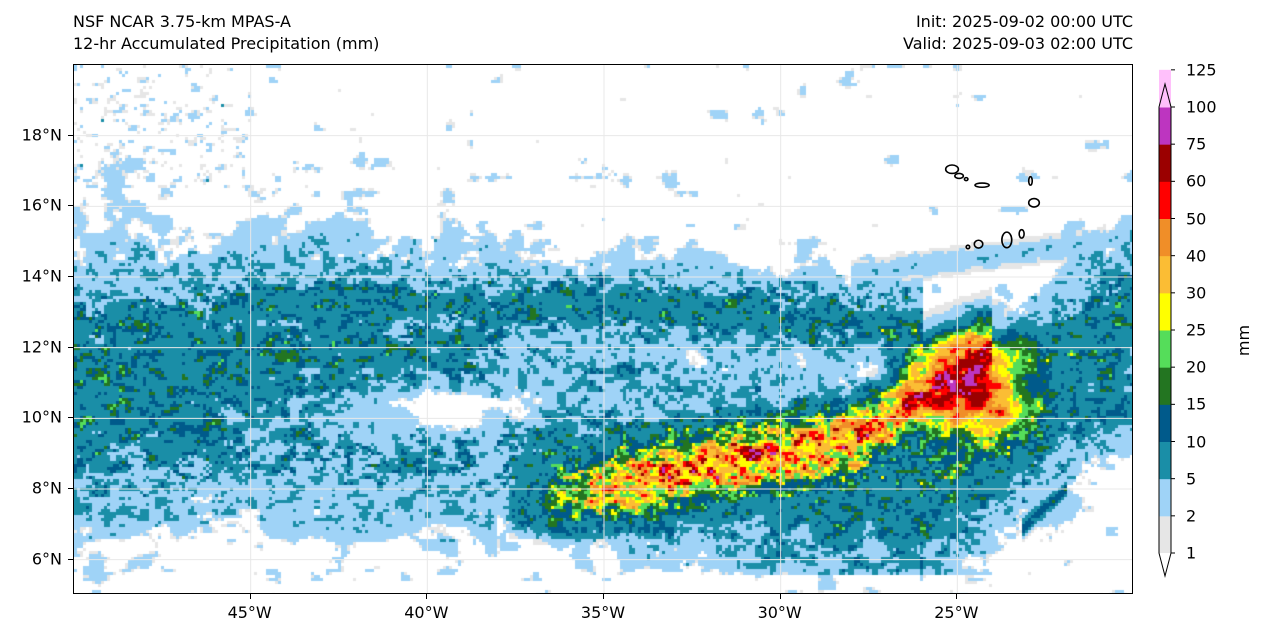 This screenshot has width=1262, height=639. What do you see at coordinates (779, 612) in the screenshot?
I see `longitude-tick-label: 30°W` at bounding box center [779, 612].